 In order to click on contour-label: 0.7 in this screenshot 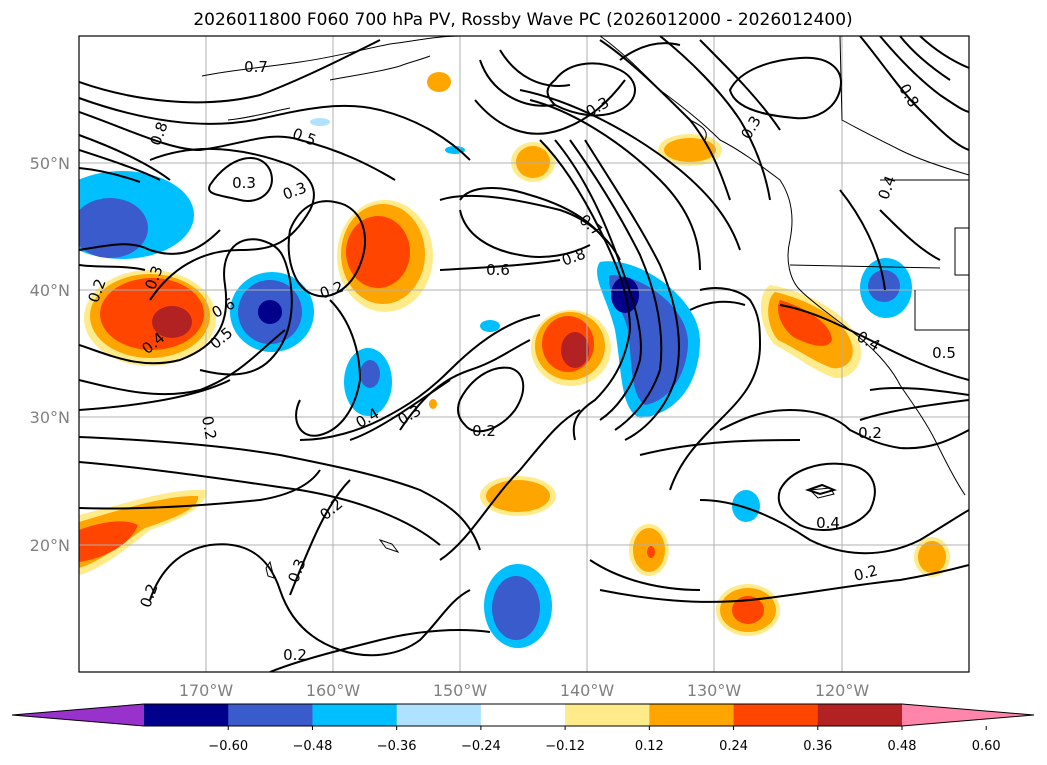, I will do `click(256, 67)`.